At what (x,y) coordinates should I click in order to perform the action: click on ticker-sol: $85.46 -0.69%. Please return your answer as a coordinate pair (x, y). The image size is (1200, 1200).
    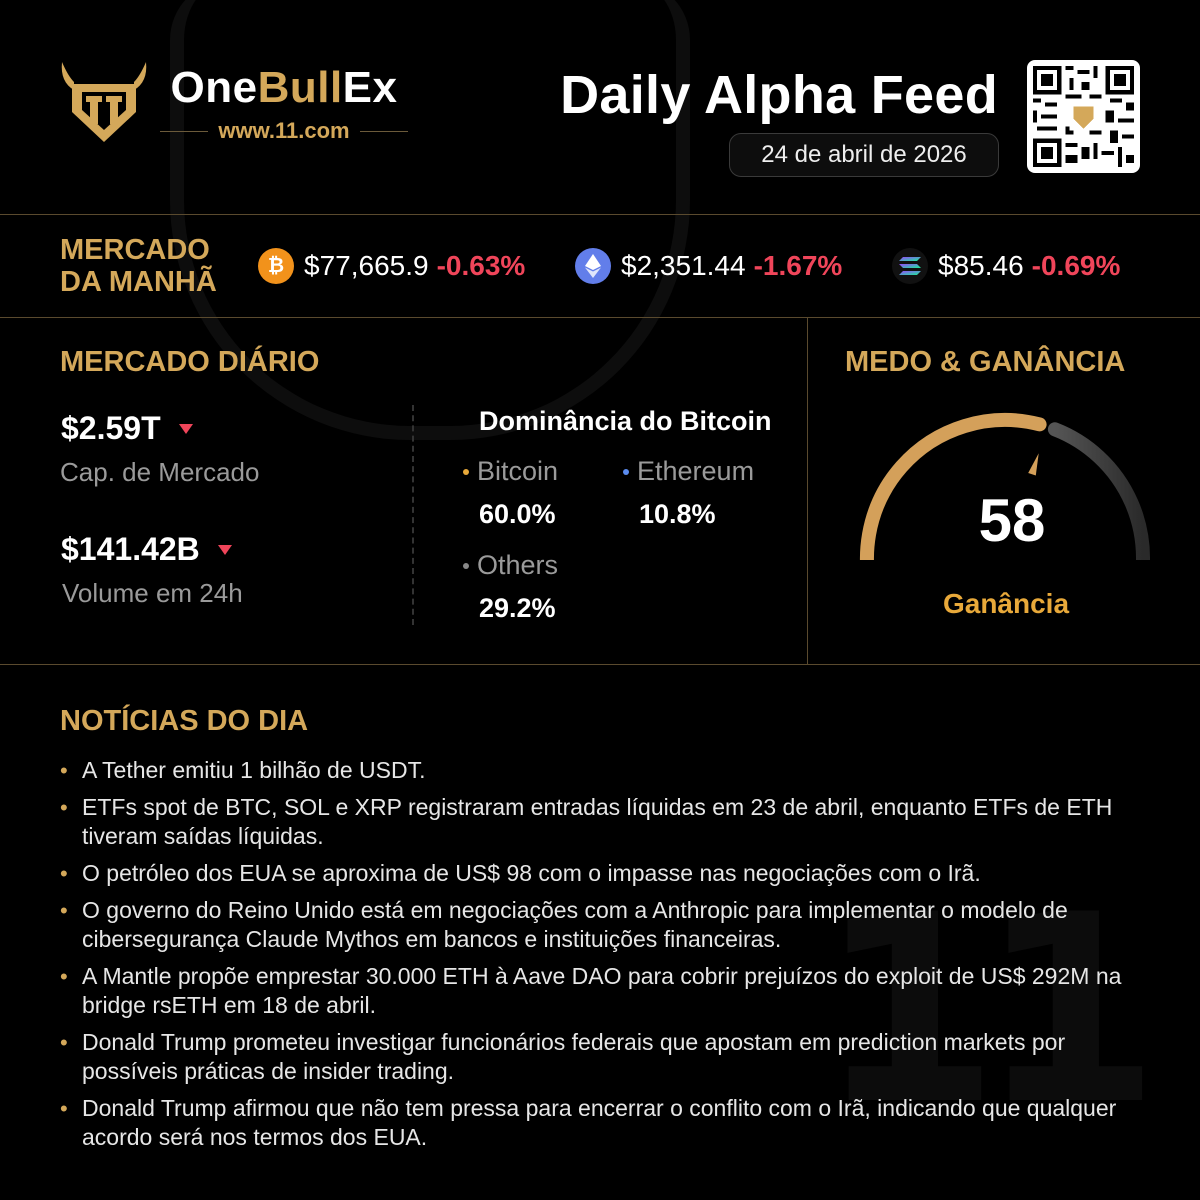
    Looking at the image, I should click on (1006, 266).